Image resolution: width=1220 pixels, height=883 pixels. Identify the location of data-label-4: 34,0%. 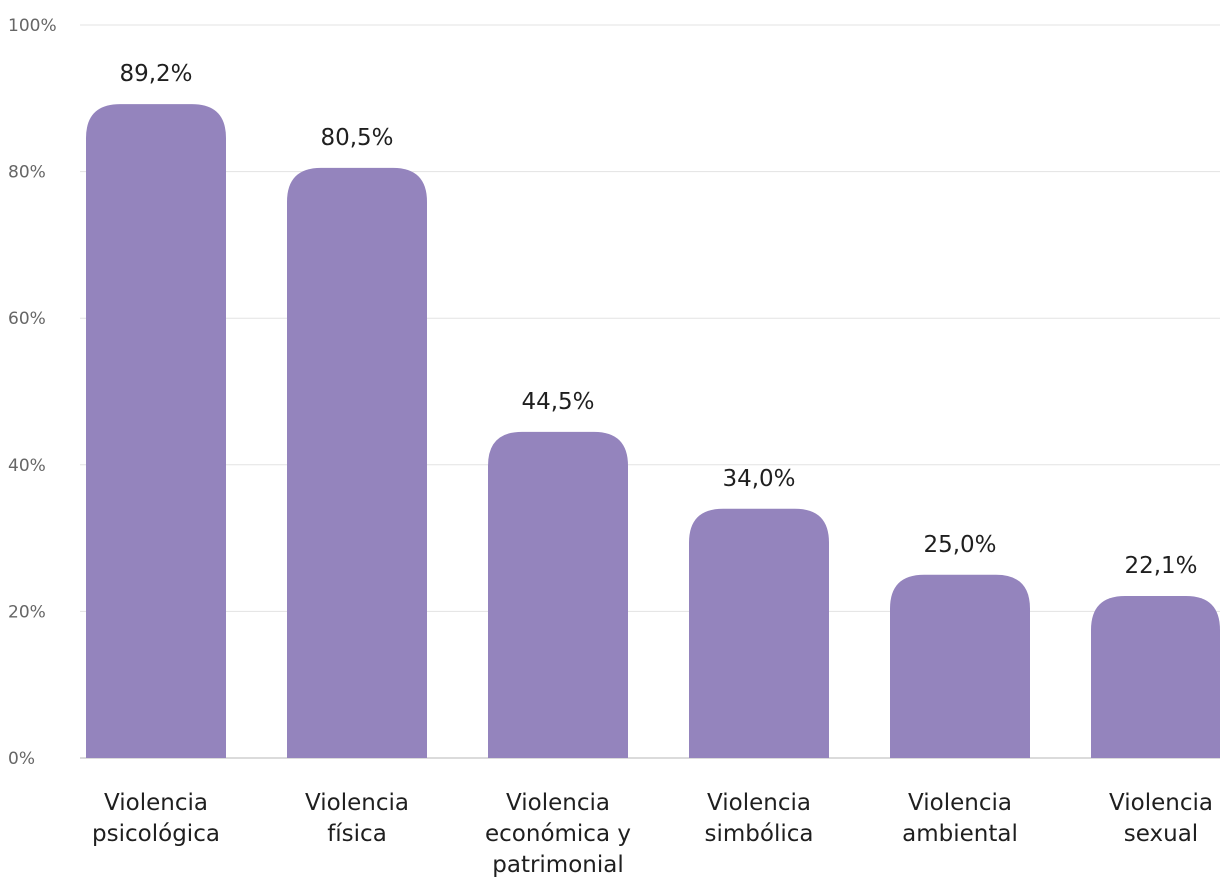
(758, 479).